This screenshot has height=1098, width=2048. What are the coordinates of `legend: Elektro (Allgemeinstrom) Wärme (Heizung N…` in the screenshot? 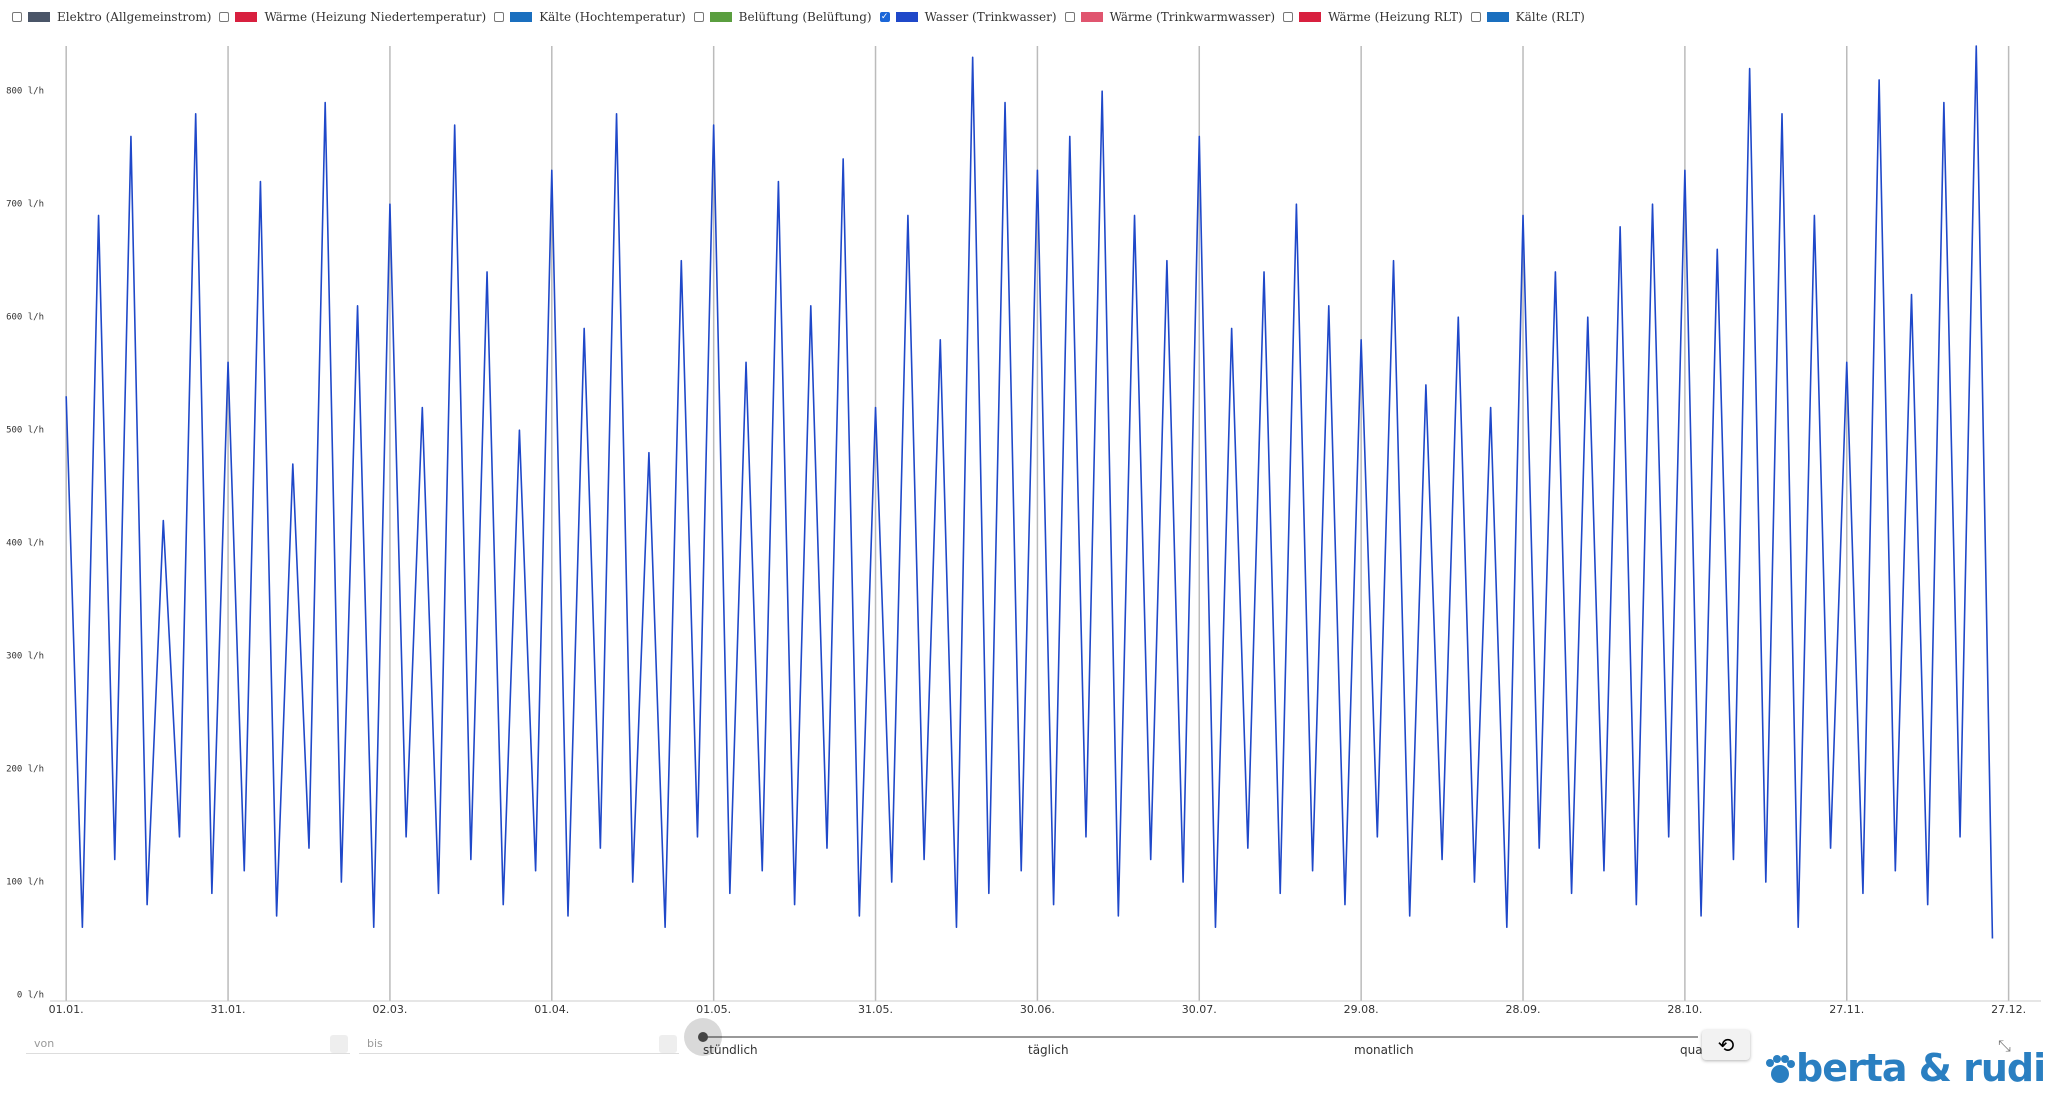 It's located at (802, 17).